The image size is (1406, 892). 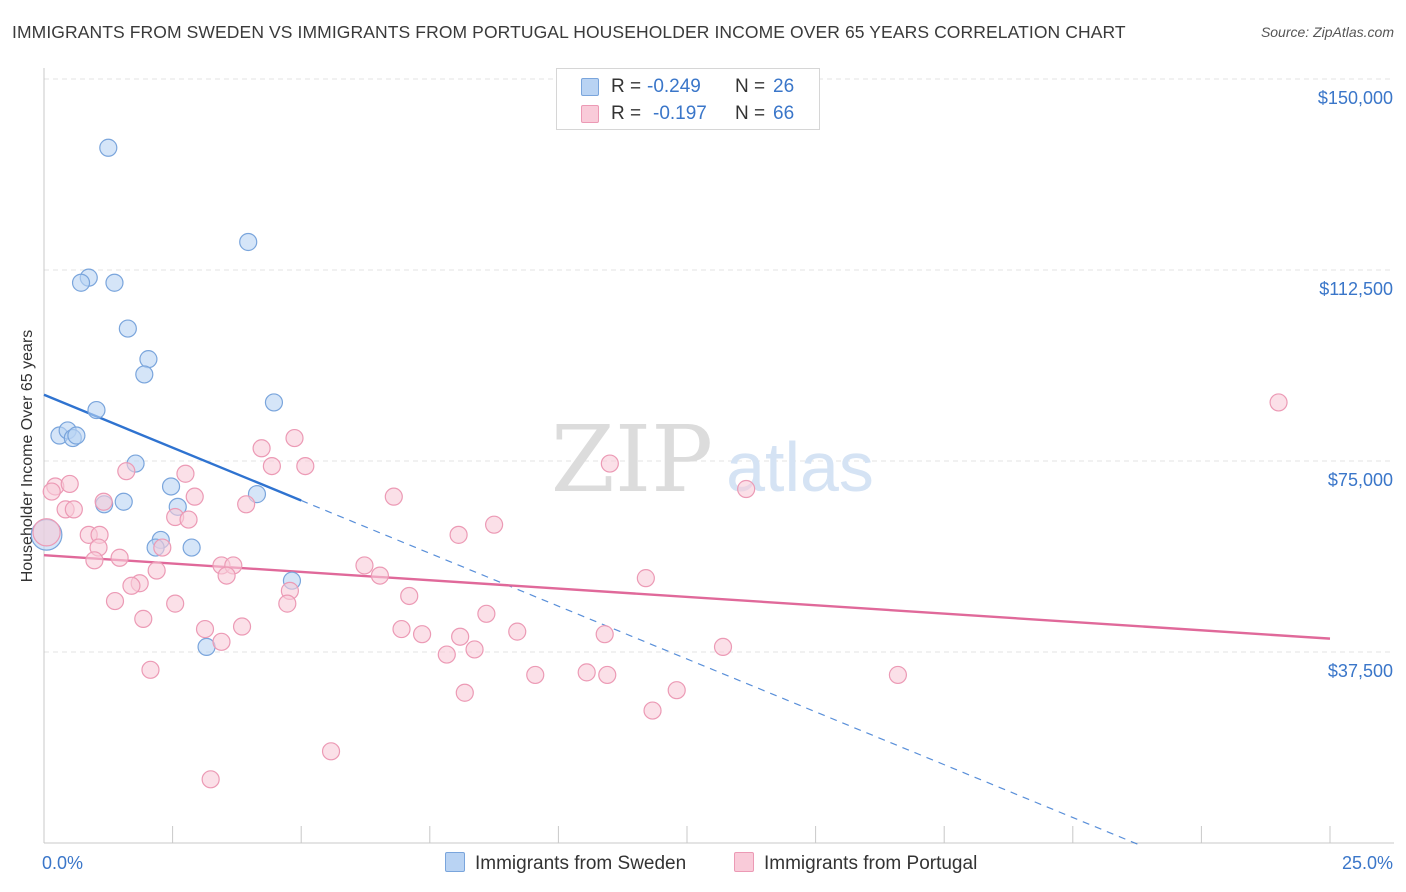 What do you see at coordinates (784, 113) in the screenshot?
I see `legend-n-value-portugal: 66` at bounding box center [784, 113].